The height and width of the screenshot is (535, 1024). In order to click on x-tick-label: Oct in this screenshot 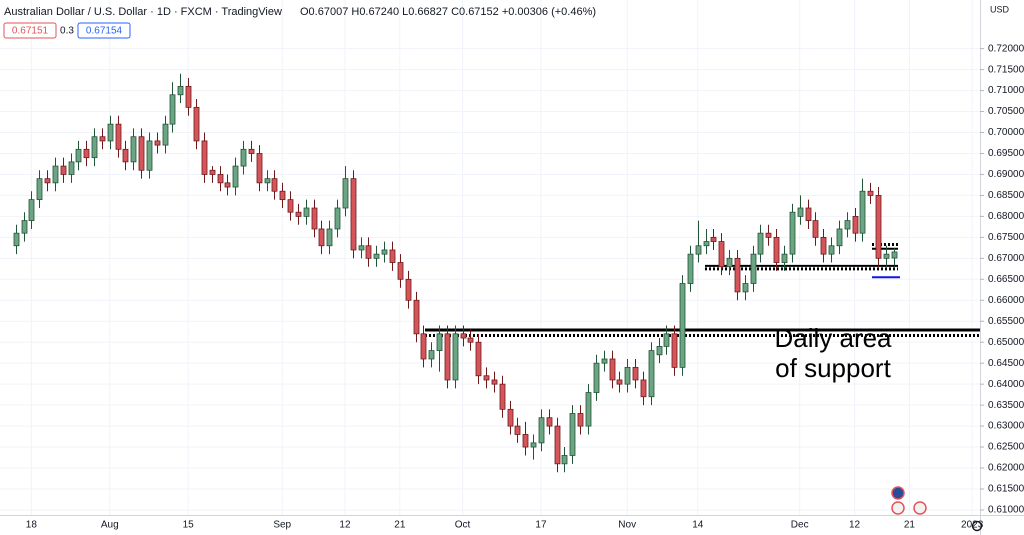, I will do `click(463, 525)`.